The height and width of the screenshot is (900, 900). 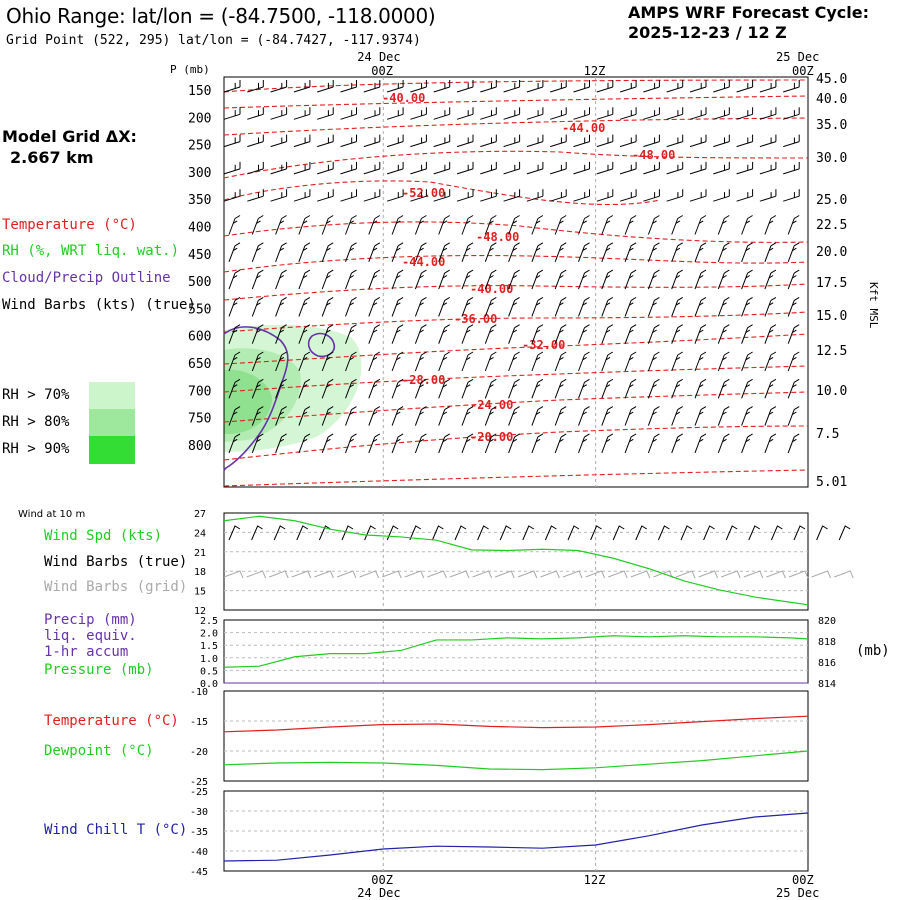 What do you see at coordinates (827, 642) in the screenshot?
I see `pressure-tick-label: 818` at bounding box center [827, 642].